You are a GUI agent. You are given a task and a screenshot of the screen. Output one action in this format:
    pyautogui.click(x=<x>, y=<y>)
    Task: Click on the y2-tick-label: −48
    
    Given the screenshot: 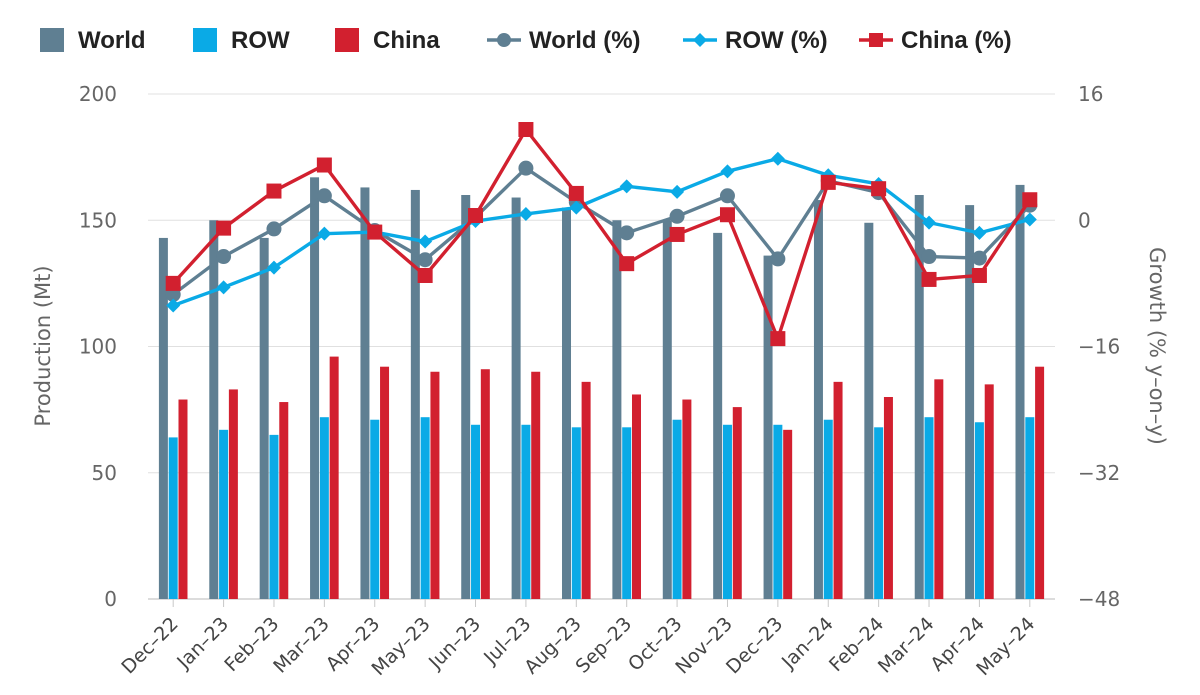 What is the action you would take?
    pyautogui.click(x=1099, y=599)
    